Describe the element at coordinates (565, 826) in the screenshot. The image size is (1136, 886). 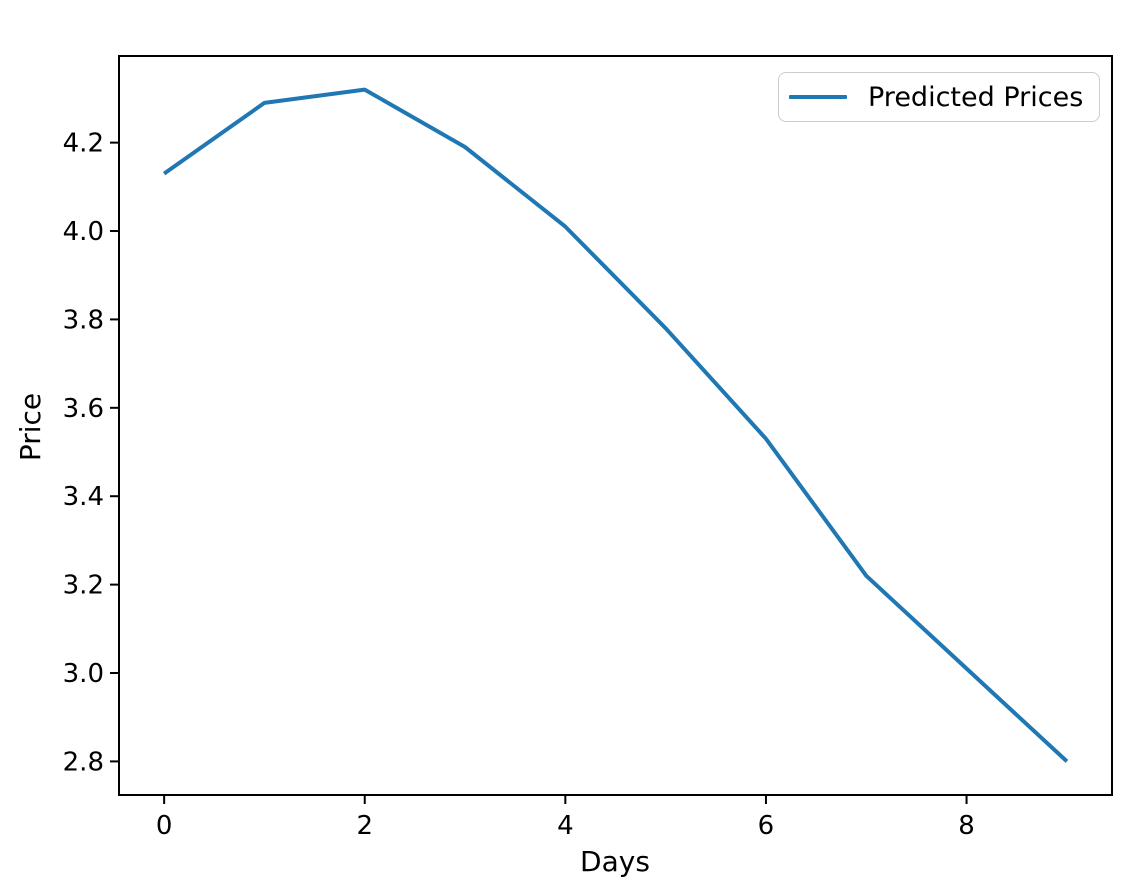
I see `x-tick-label: 4` at that location.